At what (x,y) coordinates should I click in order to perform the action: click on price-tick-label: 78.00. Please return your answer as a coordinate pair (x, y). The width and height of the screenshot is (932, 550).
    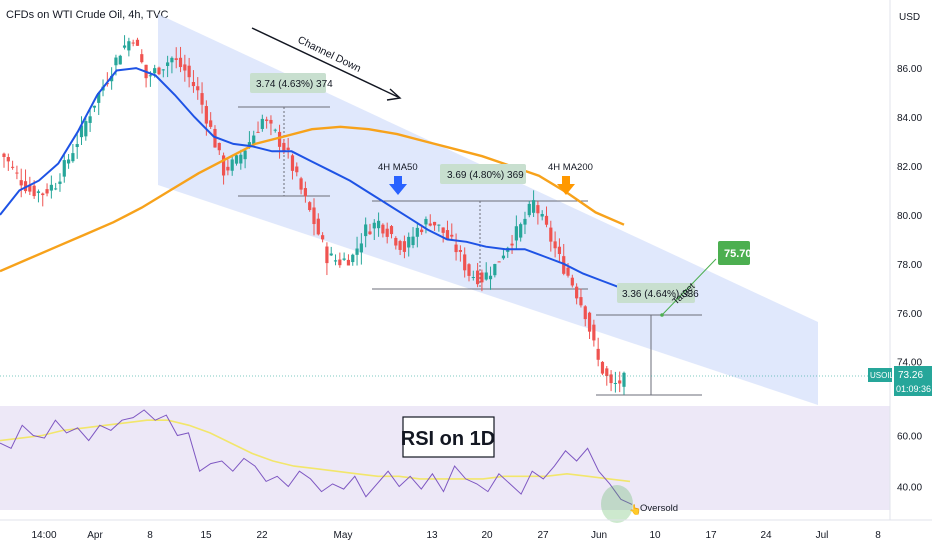
    Looking at the image, I should click on (909, 265).